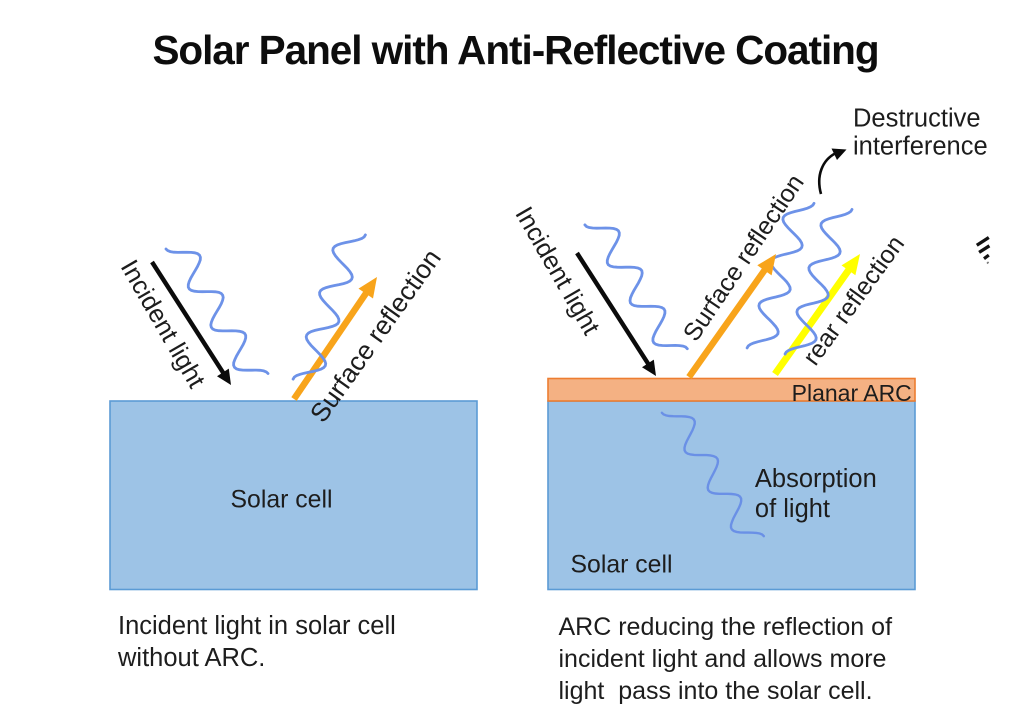  What do you see at coordinates (917, 119) in the screenshot?
I see `svg-text: Destructive` at bounding box center [917, 119].